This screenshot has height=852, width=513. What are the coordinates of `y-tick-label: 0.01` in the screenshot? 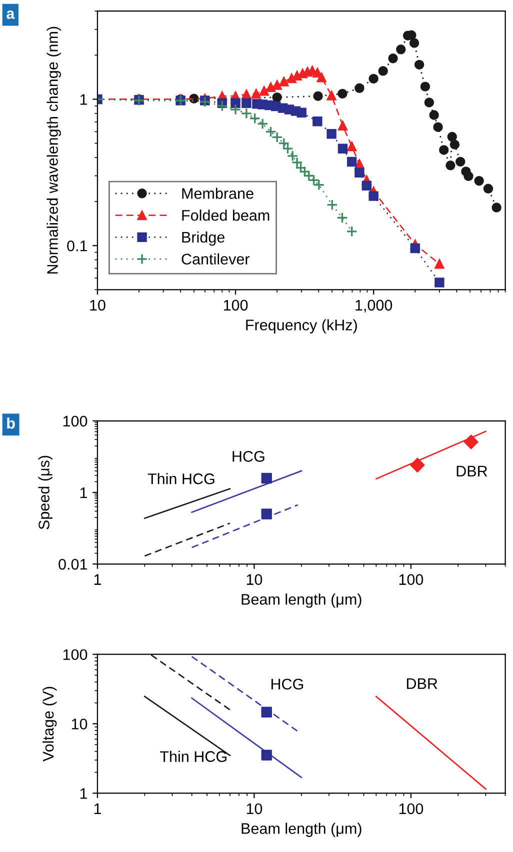 It's located at (73, 564).